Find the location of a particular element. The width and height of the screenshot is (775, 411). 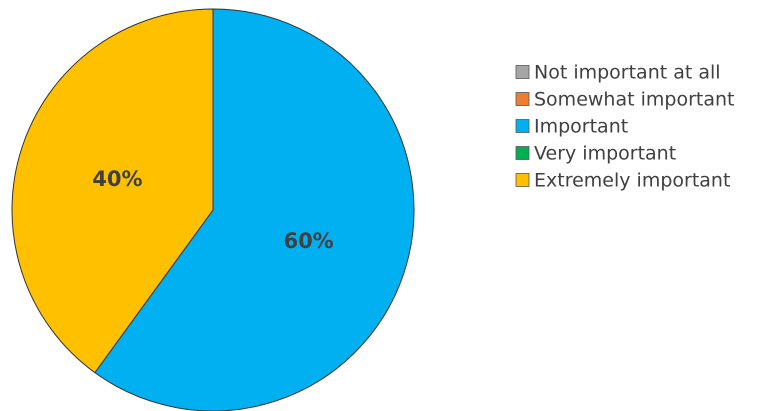

legend-swatch-very-important is located at coordinates (522, 153).